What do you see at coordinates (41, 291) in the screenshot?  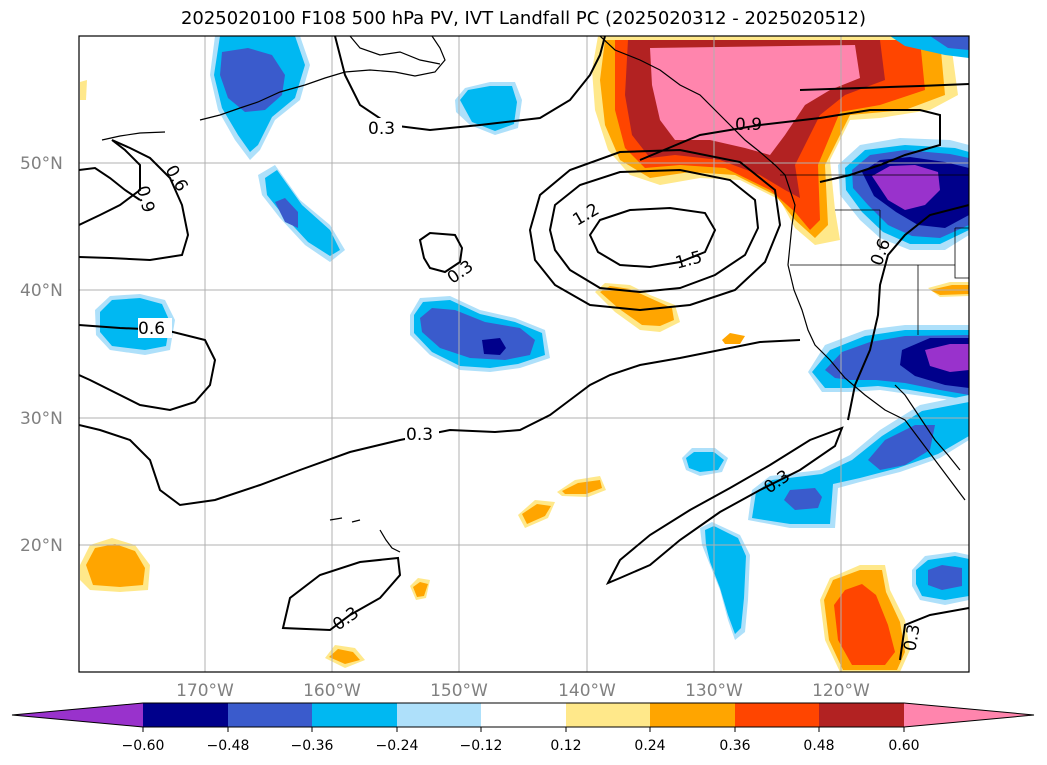 I see `lat-label-40n: 40°N` at bounding box center [41, 291].